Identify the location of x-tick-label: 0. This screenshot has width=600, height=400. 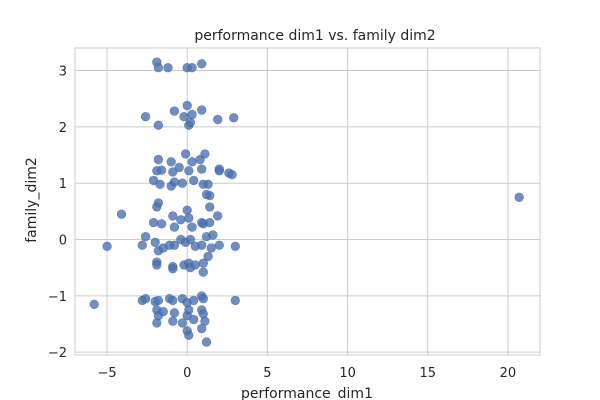
(187, 373).